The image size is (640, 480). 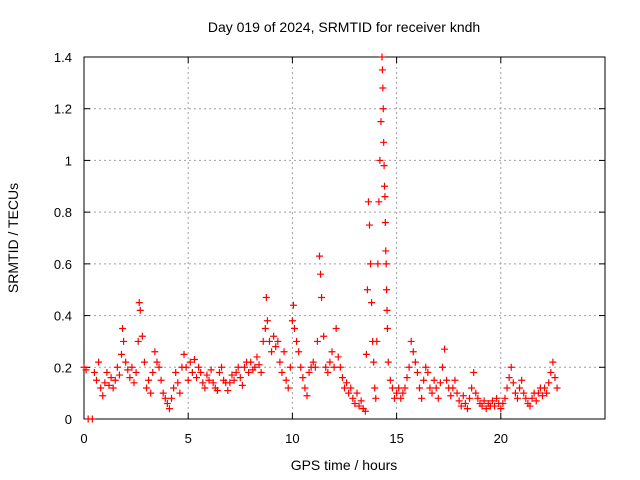 What do you see at coordinates (68, 419) in the screenshot?
I see `y-tick-label: 0` at bounding box center [68, 419].